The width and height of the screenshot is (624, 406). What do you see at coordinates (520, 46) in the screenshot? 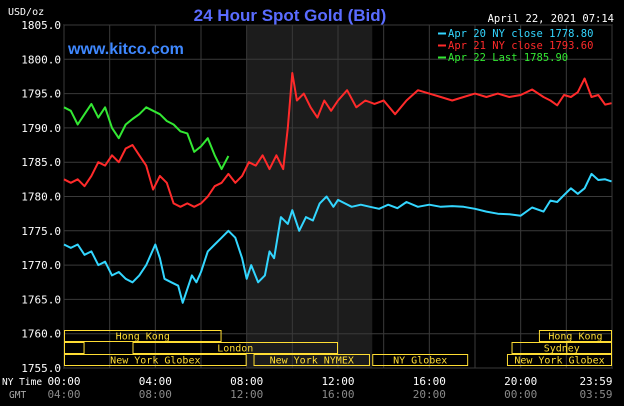
I see `legend-entry: Apr 21 NY close 1793.60` at bounding box center [520, 46].